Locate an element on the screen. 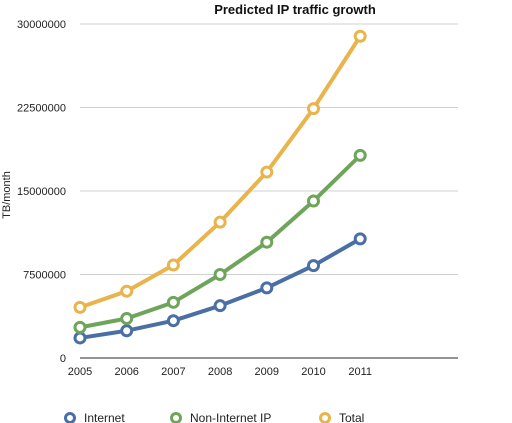  y-axis-ticks: 0 7500000 15000000 22500000 30000000 is located at coordinates (41, 192).